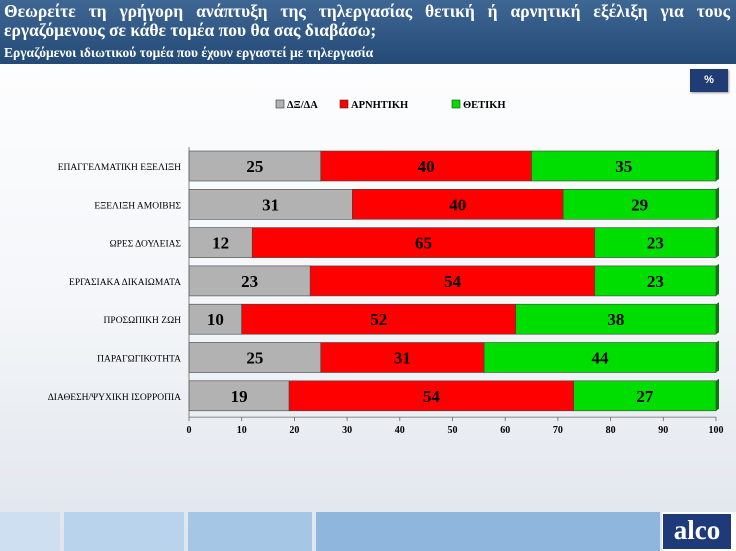  I want to click on x-tick-label: 90, so click(663, 430).